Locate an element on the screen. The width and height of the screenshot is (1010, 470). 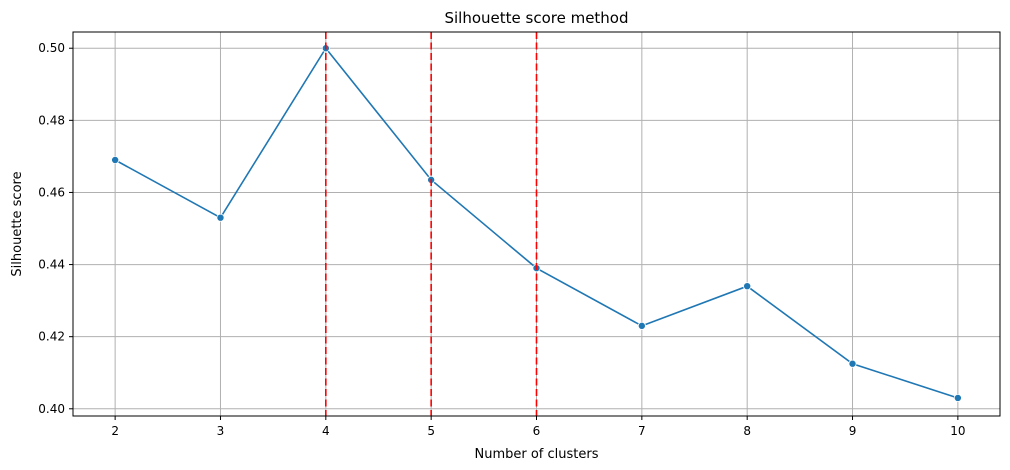
x-tick-label: 8 is located at coordinates (747, 431).